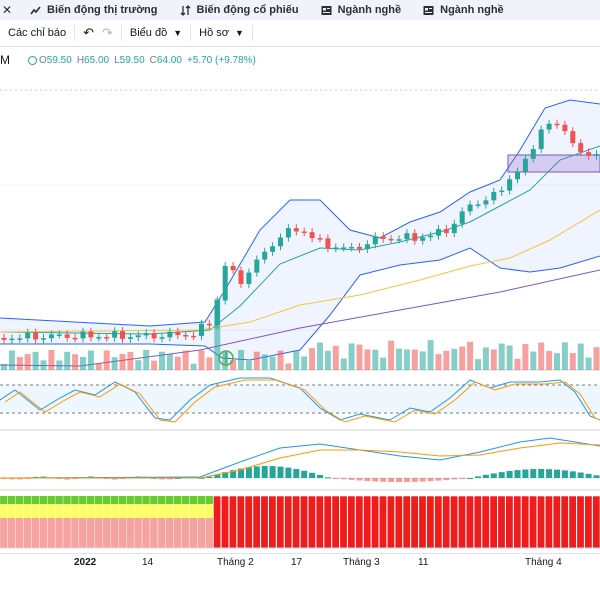 This screenshot has height=601, width=600. I want to click on tab-market-movement: Biến động thị trường, so click(97, 10).